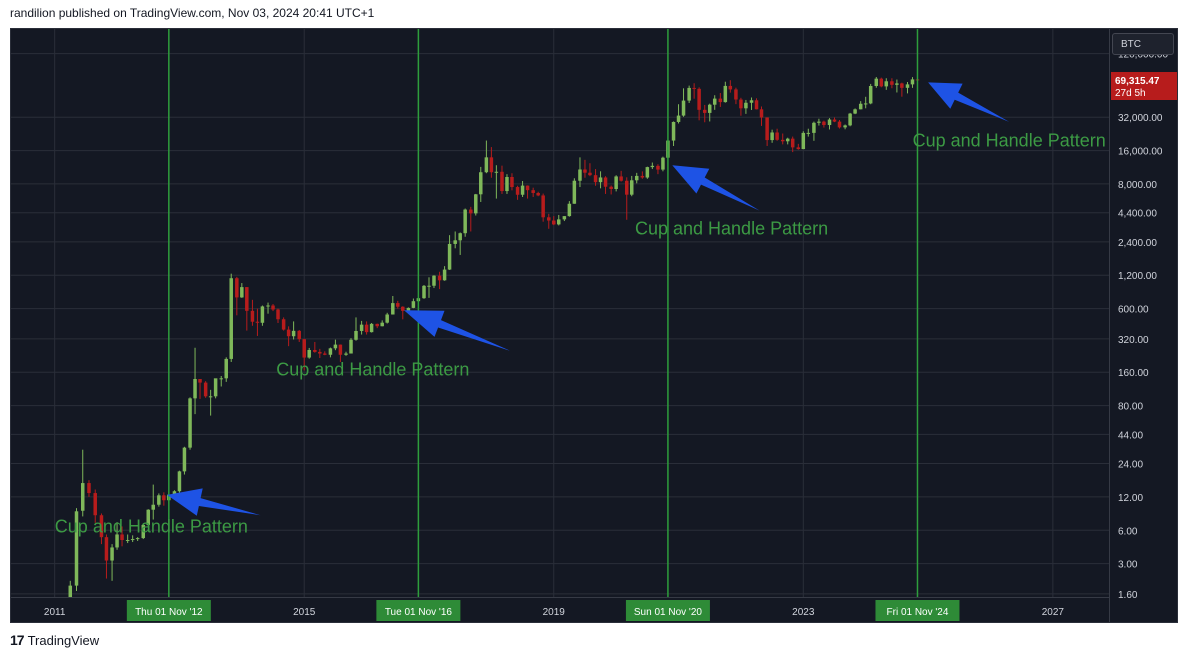  What do you see at coordinates (55, 612) in the screenshot?
I see `time-tick-label: 2011` at bounding box center [55, 612].